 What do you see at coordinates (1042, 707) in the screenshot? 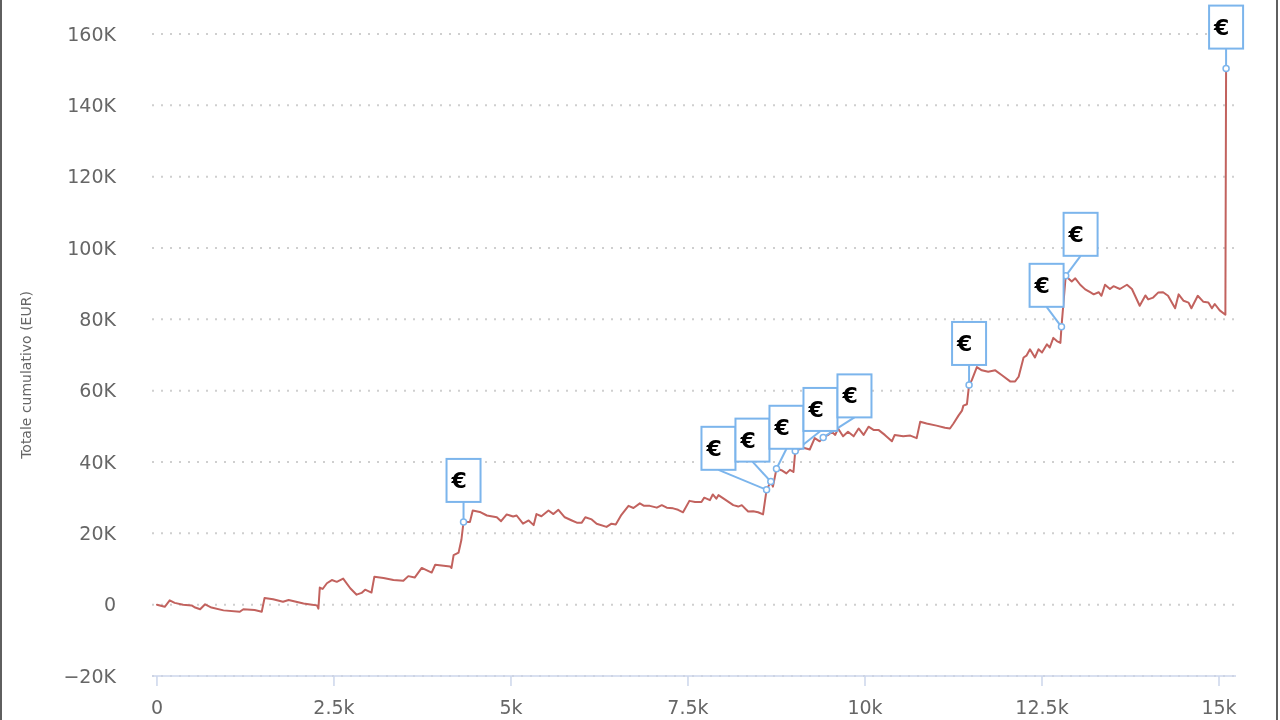
I see `x-tick-label: 12.5k` at bounding box center [1042, 707].